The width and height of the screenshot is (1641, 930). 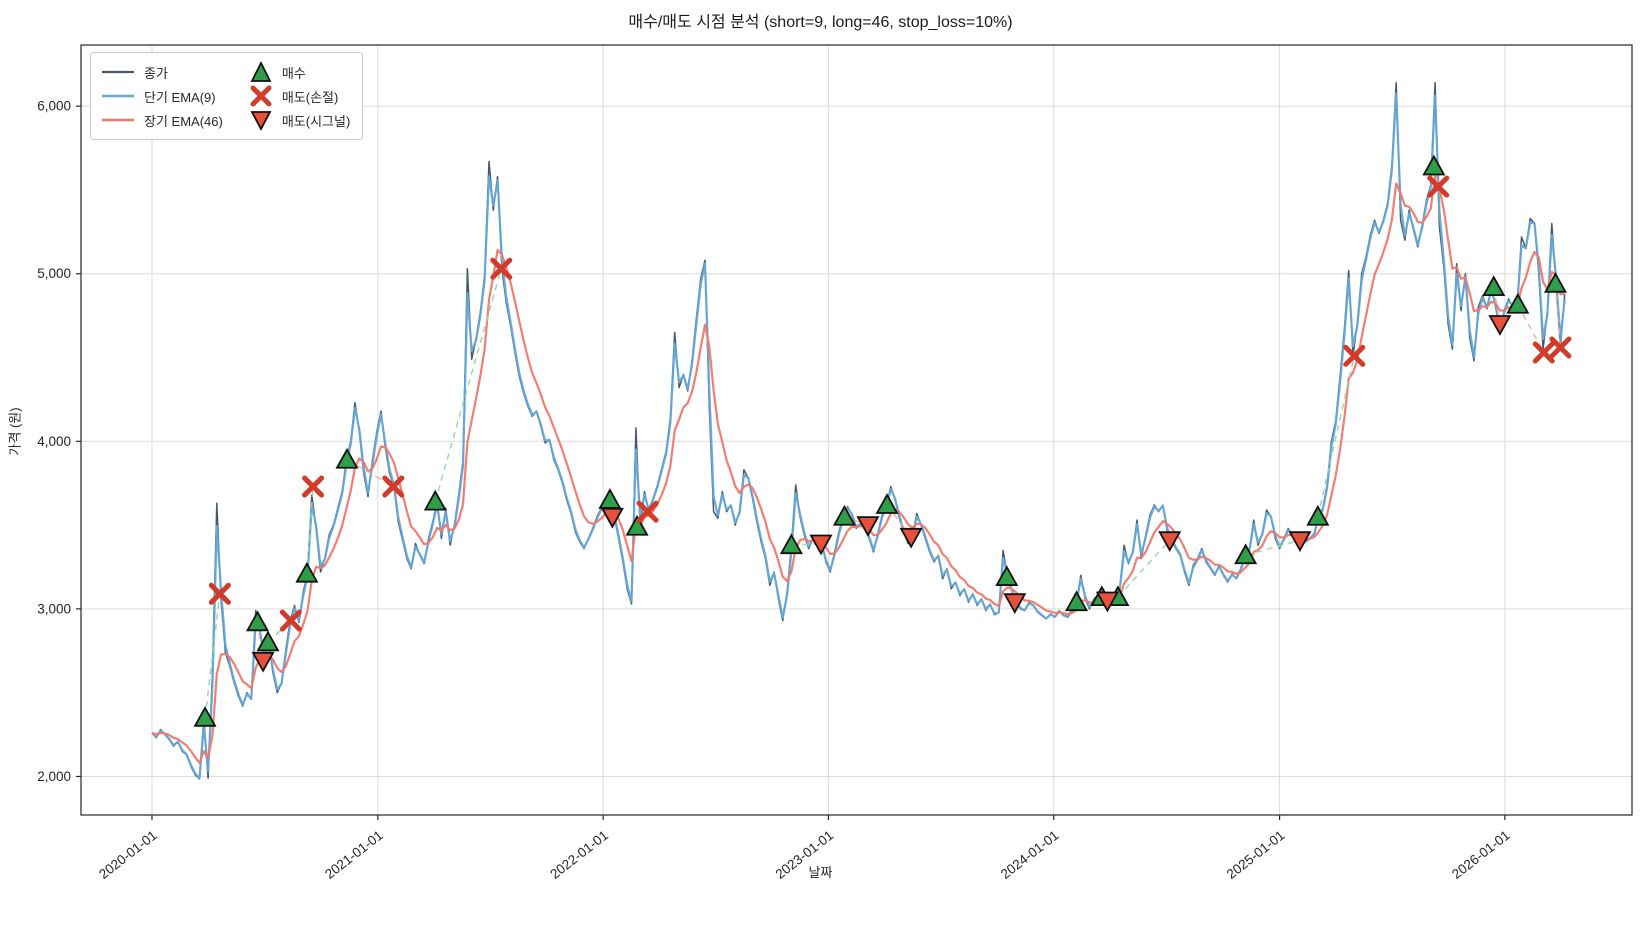 I want to click on svg-text: 5,000, so click(x=54, y=273).